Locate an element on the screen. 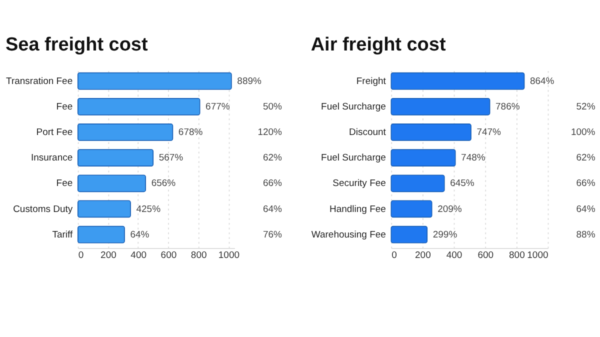  y-tick-label: Freight is located at coordinates (371, 81).